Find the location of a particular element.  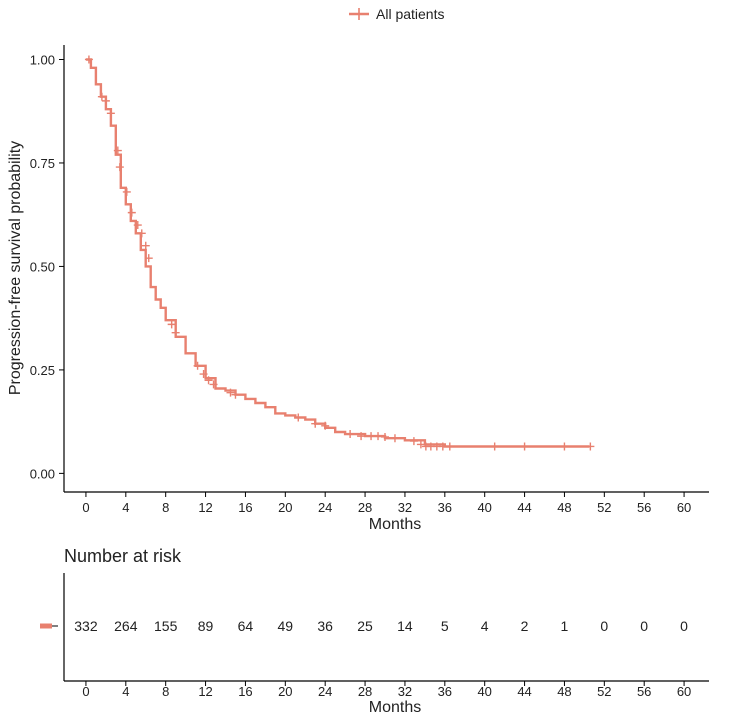

x-tick-label: 52 is located at coordinates (604, 507).